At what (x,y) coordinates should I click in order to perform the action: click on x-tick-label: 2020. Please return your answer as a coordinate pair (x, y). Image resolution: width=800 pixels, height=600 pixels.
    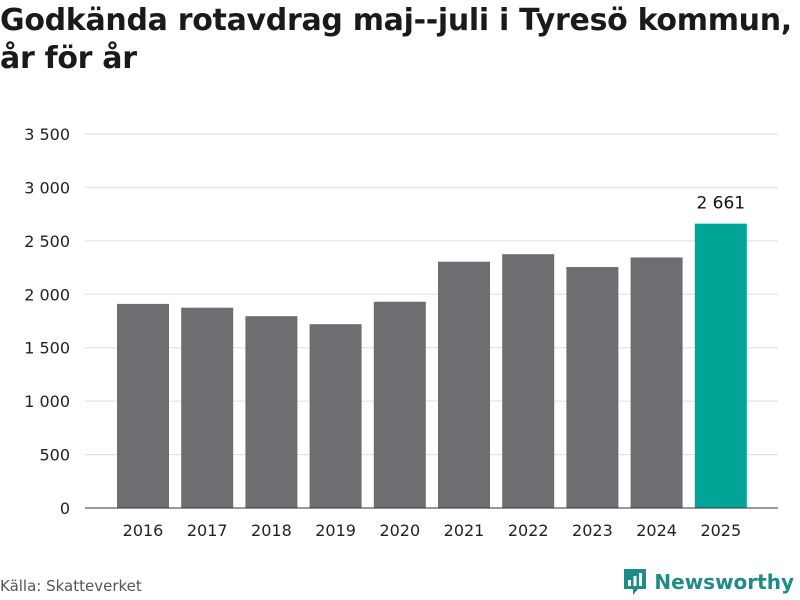
    Looking at the image, I should click on (399, 530).